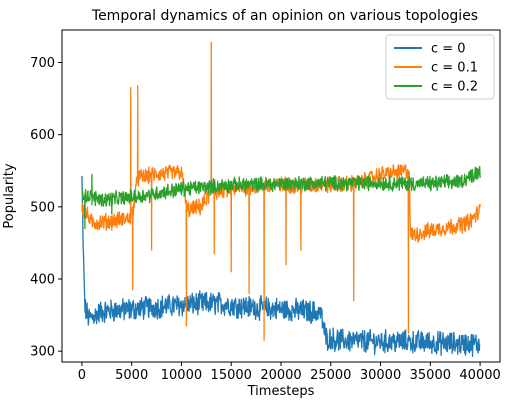 The height and width of the screenshot is (402, 510). Describe the element at coordinates (281, 391) in the screenshot. I see `x-axis-label: Timesteps` at that location.